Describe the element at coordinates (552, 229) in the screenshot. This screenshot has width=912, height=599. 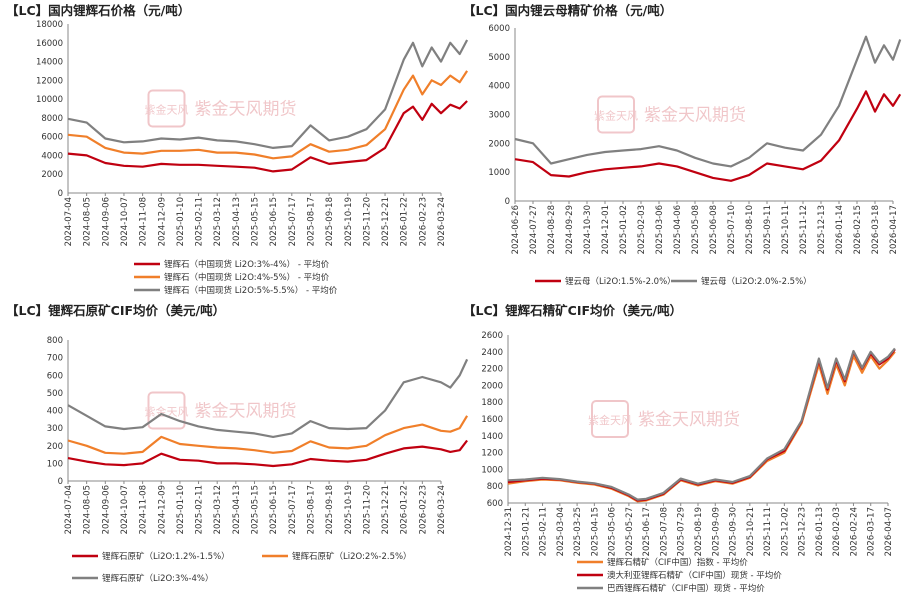
I see `x-tick-label: 2024-08-28` at that location.